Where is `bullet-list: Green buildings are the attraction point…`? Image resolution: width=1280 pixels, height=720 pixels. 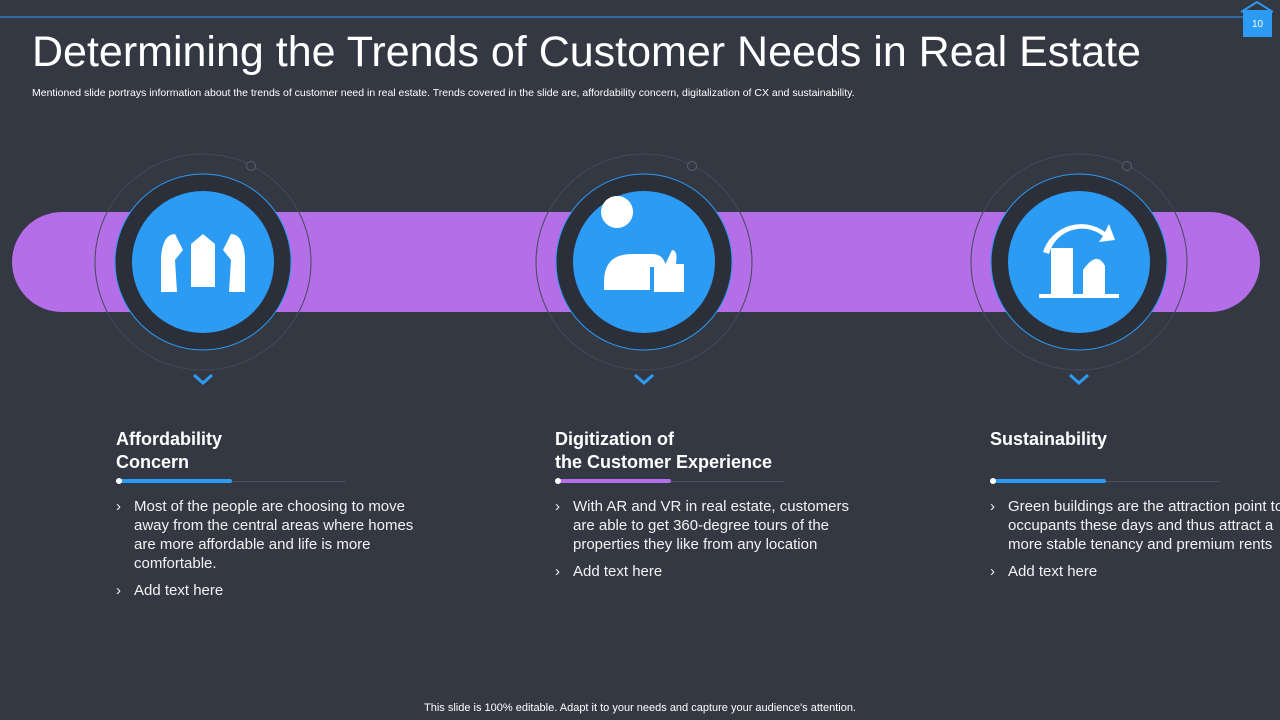
bullet-list: Green buildings are the attraction point… is located at coordinates (1135, 539).